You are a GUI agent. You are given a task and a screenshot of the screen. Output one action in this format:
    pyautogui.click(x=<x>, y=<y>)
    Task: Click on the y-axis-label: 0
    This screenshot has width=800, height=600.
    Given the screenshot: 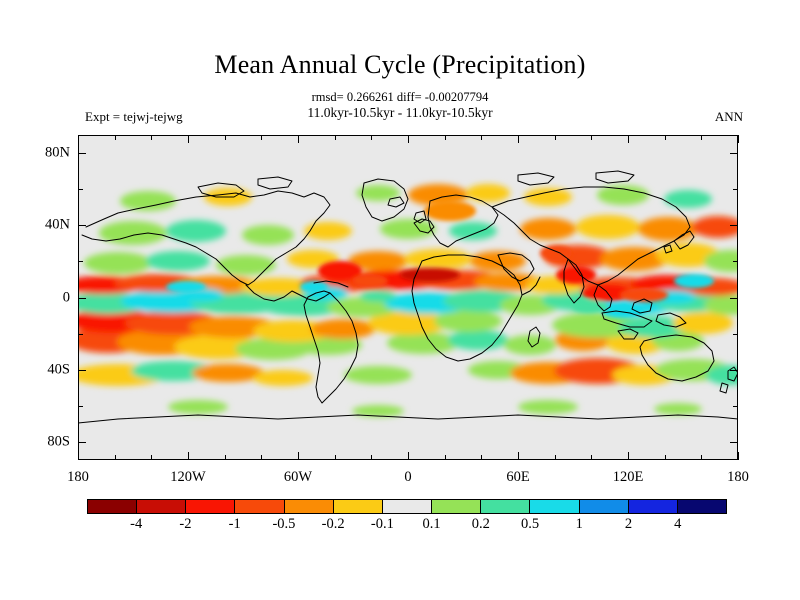 What is the action you would take?
    pyautogui.click(x=66, y=297)
    